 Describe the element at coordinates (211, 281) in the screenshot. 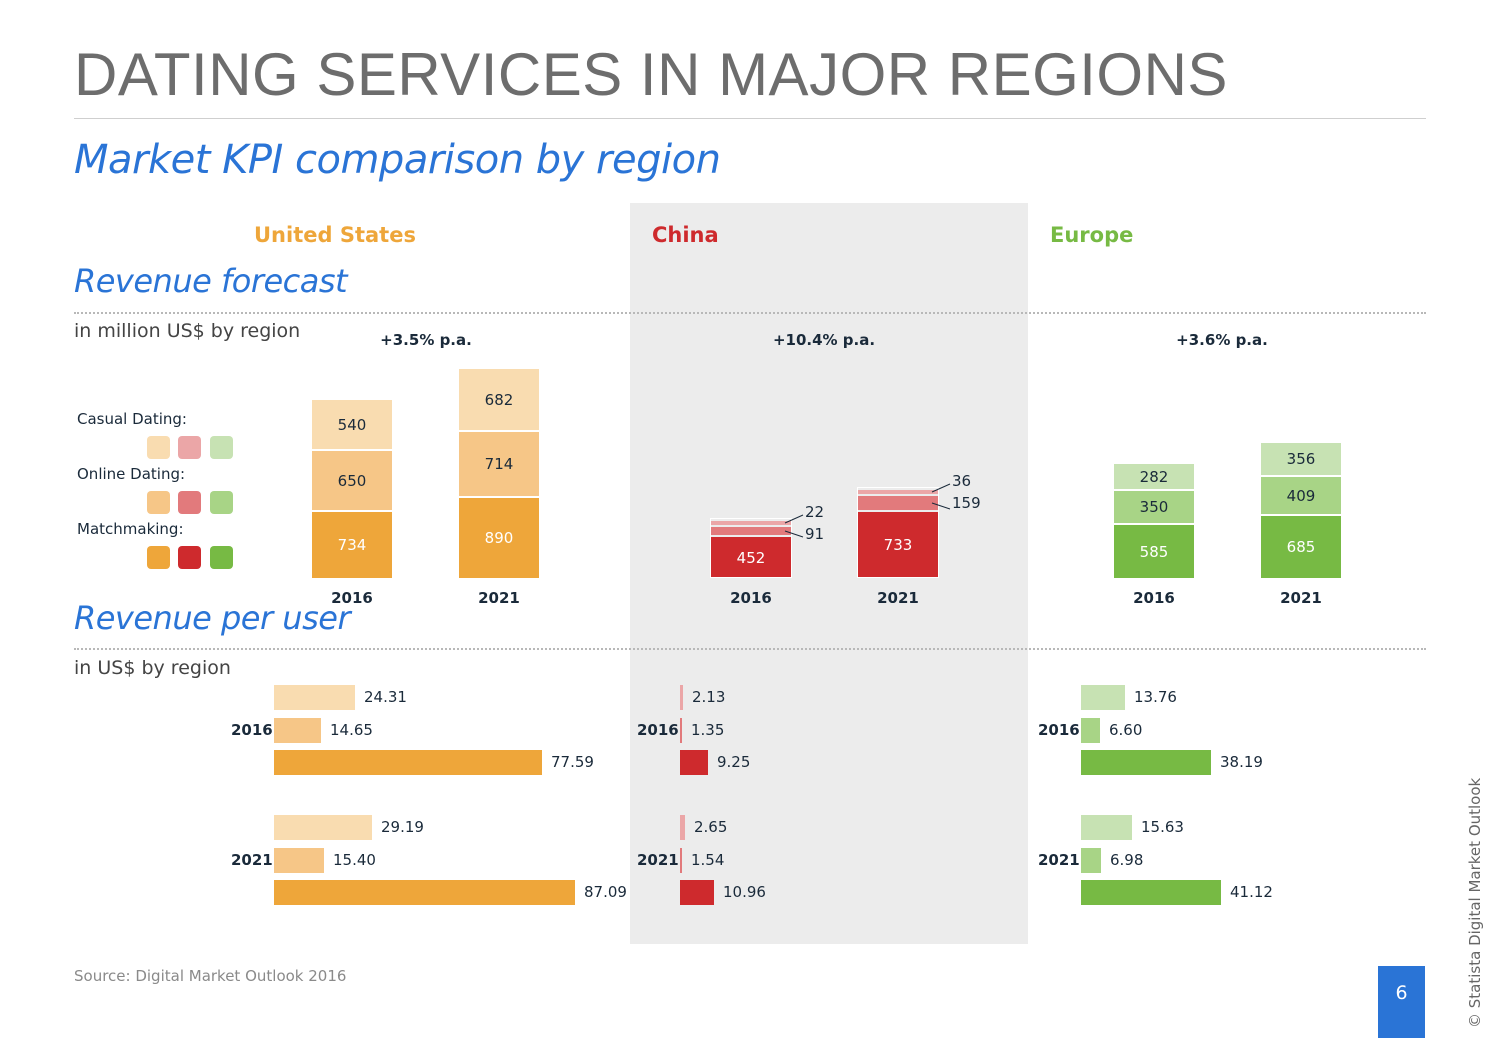

I see `section-title-revenue-forecast: Revenue forecast` at that location.